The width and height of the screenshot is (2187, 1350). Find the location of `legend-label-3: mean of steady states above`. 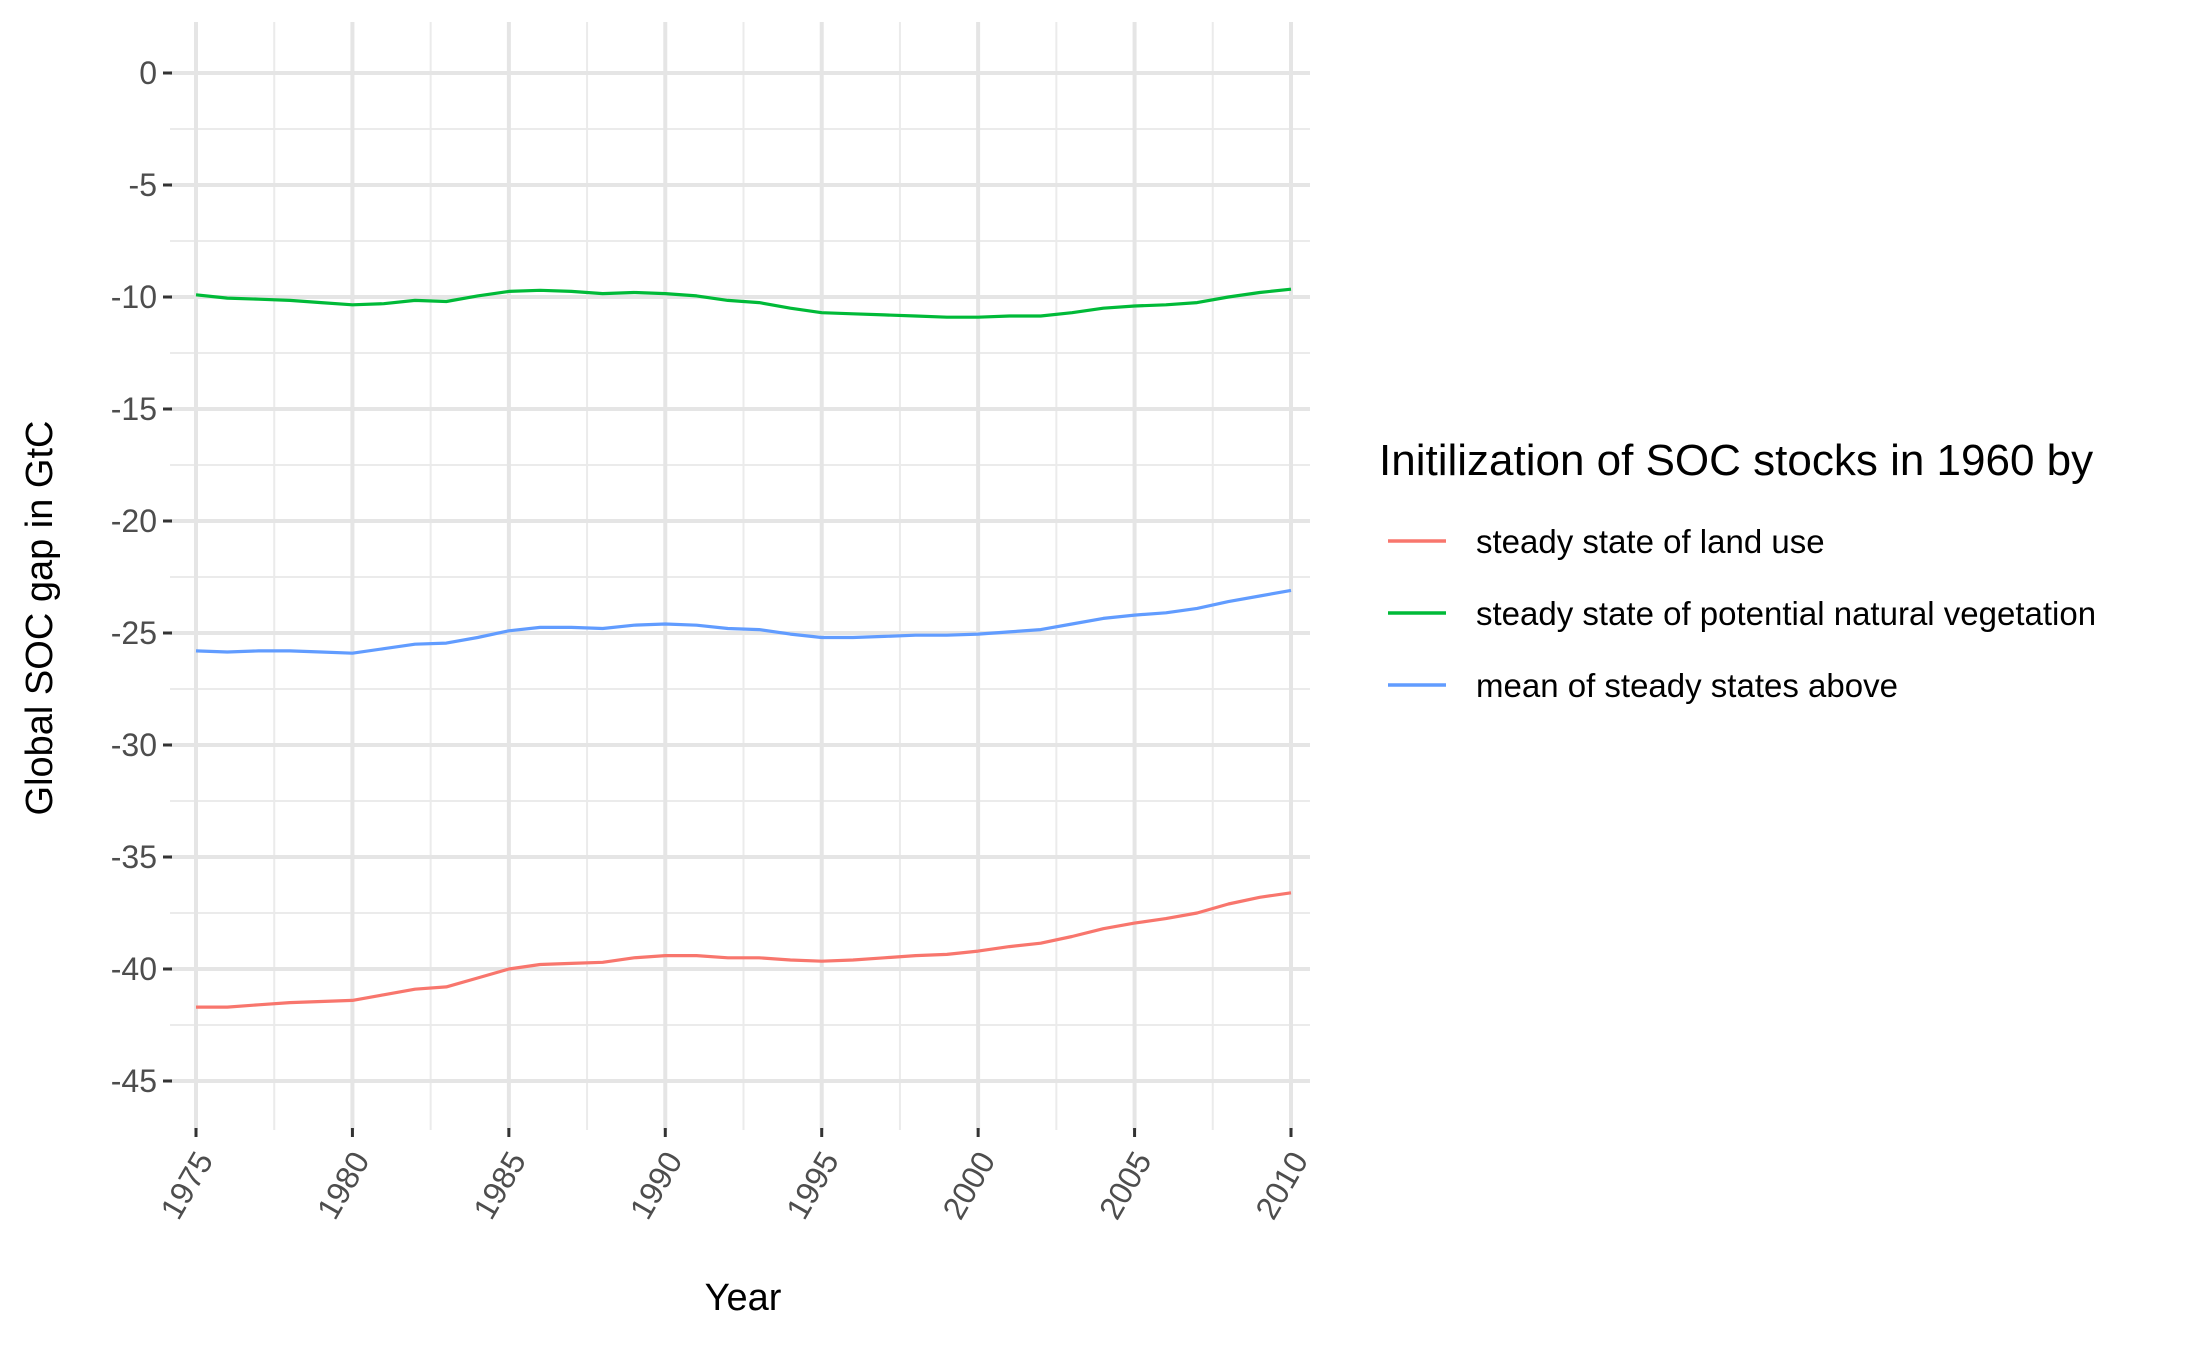

legend-label-3: mean of steady states above is located at coordinates (1687, 685).